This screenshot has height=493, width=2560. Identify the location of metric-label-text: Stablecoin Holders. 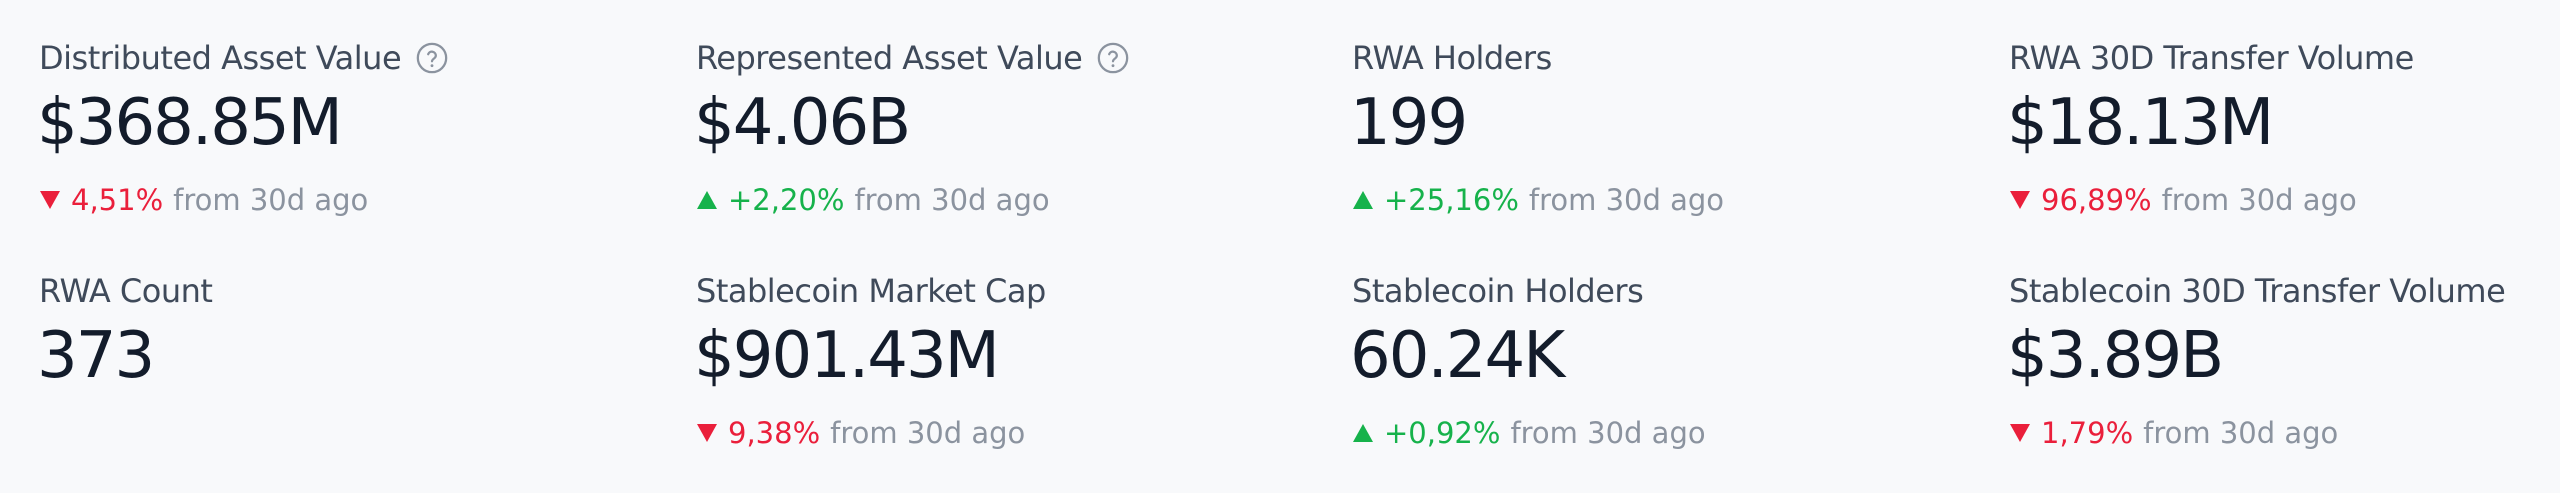
(1498, 291).